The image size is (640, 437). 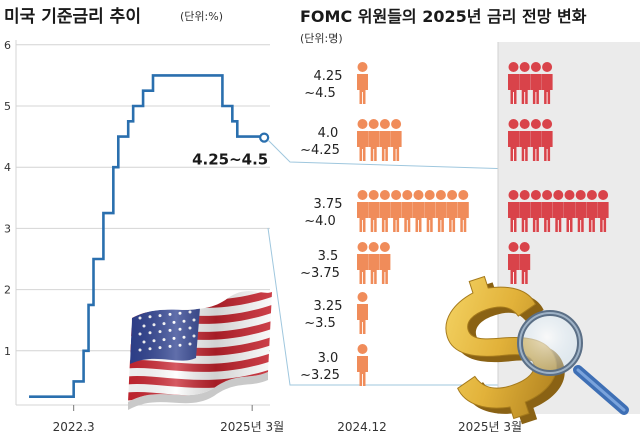 I want to click on left-y-tick-labels: 1 2 3 4 5 6, so click(x=7, y=198).